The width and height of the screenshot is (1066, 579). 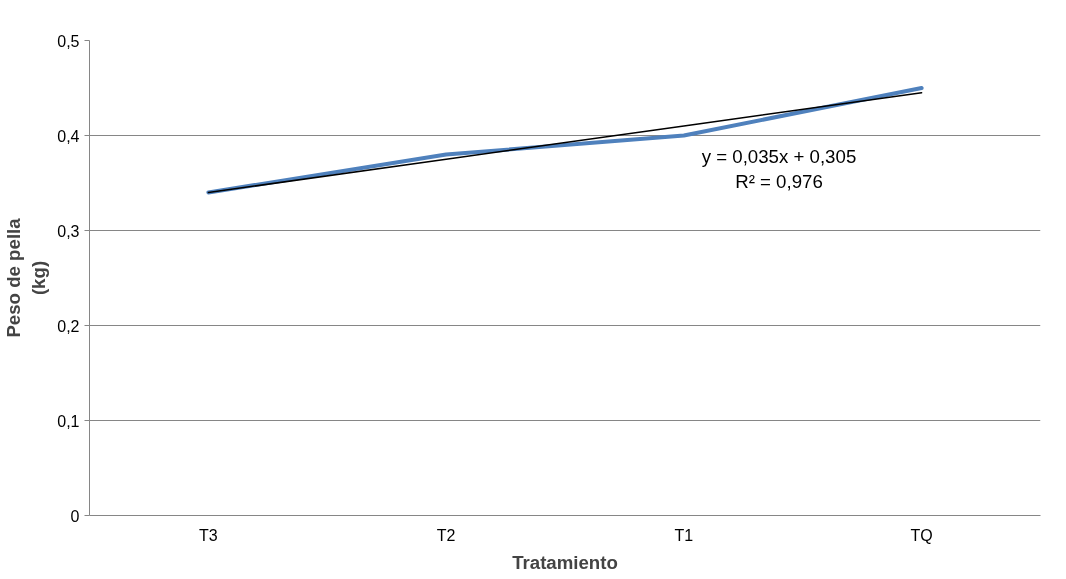 I want to click on x-tick-label: T2, so click(x=446, y=535).